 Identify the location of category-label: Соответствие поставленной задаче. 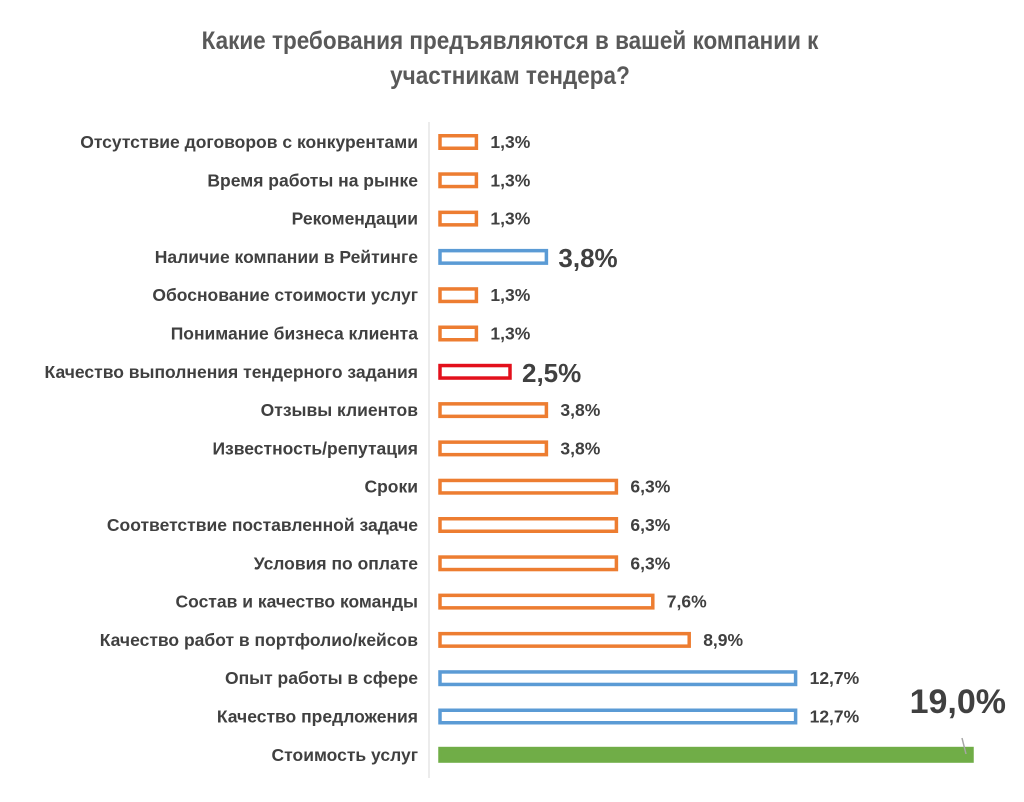
(262, 525).